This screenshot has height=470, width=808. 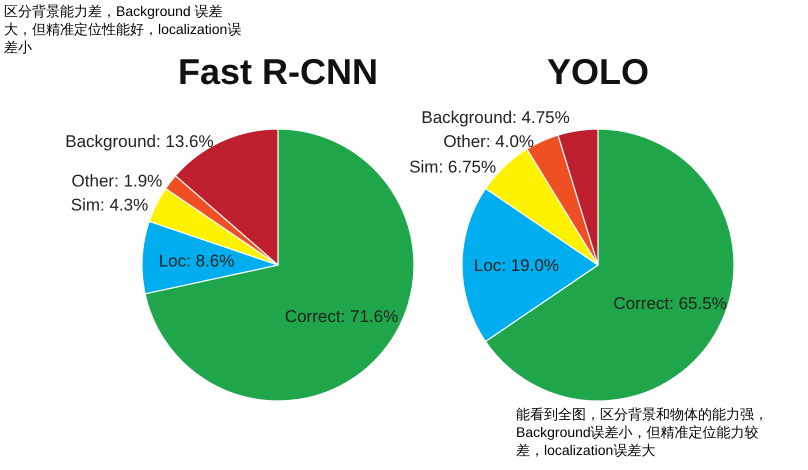 What do you see at coordinates (516, 265) in the screenshot?
I see `slice-label: Loc: 19.0%` at bounding box center [516, 265].